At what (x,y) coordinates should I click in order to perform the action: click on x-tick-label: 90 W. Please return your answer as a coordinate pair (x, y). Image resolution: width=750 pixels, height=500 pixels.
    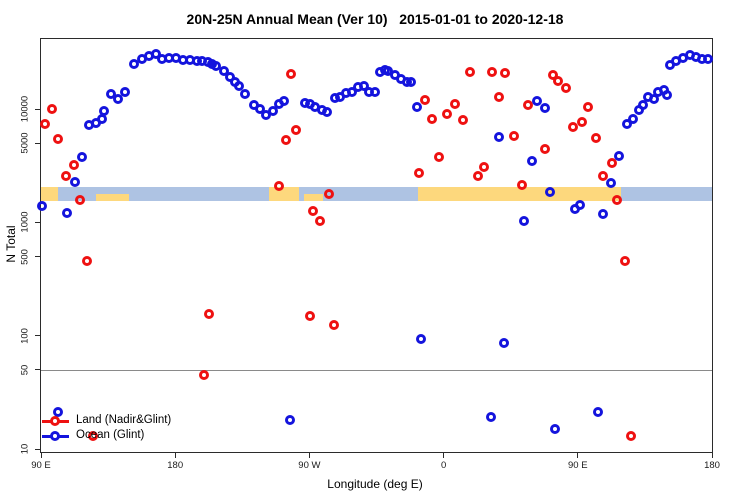
    Looking at the image, I should click on (309, 465).